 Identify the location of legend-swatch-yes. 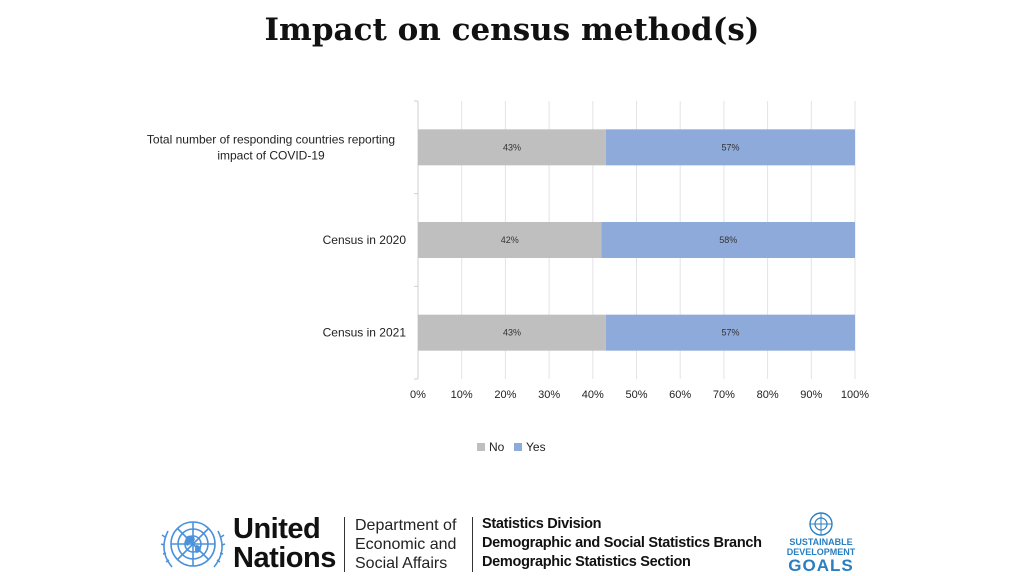
(518, 447).